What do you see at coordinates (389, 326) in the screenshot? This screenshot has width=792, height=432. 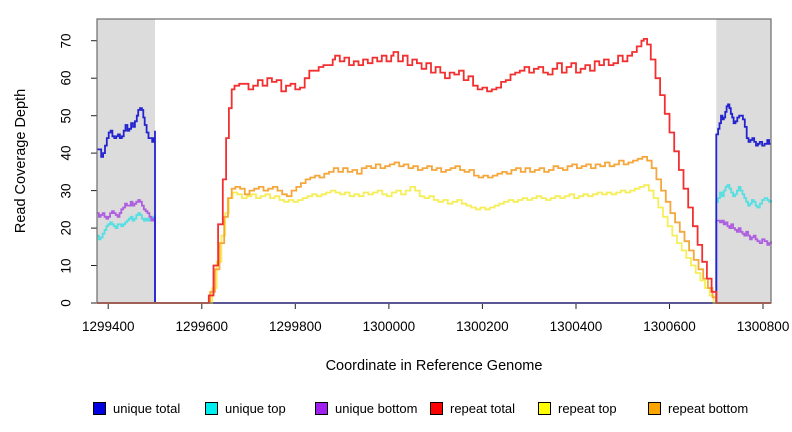 I see `x-tick-label: 1300000` at bounding box center [389, 326].